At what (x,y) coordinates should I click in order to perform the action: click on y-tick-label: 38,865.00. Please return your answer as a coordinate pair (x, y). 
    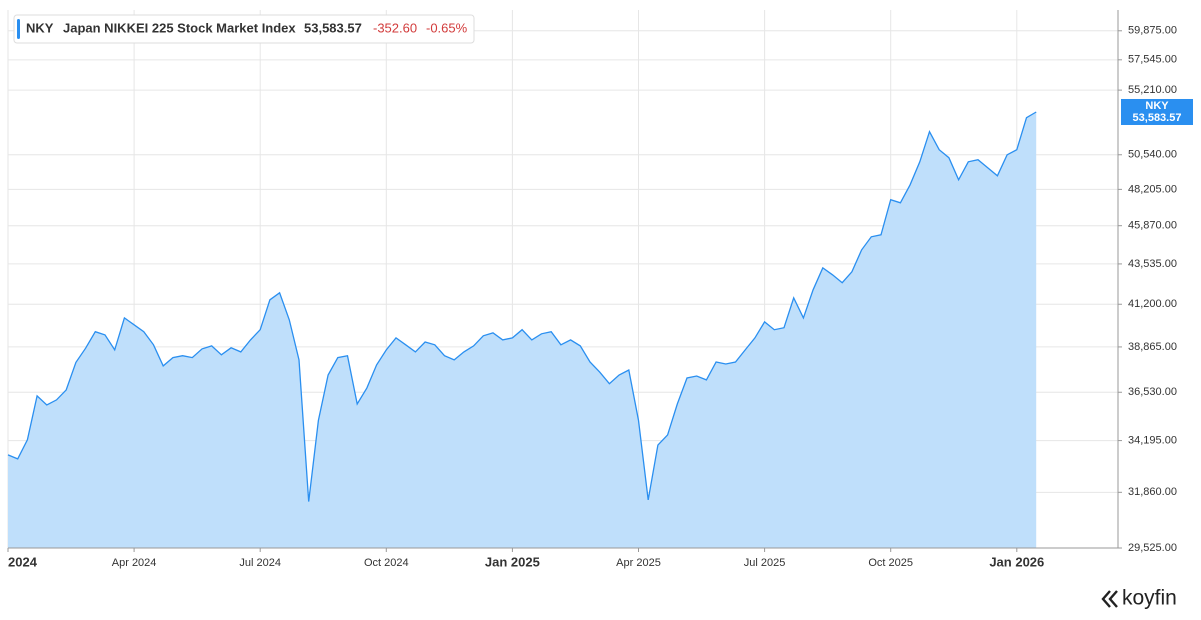
    Looking at the image, I should click on (1152, 347).